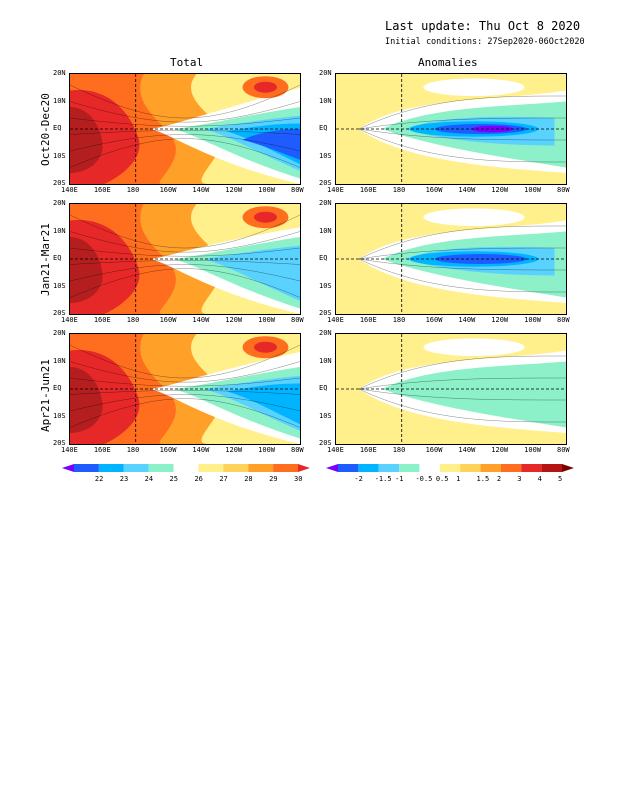 The image size is (618, 800). What do you see at coordinates (99, 479) in the screenshot?
I see `colorbar-tick-label: 22` at bounding box center [99, 479].